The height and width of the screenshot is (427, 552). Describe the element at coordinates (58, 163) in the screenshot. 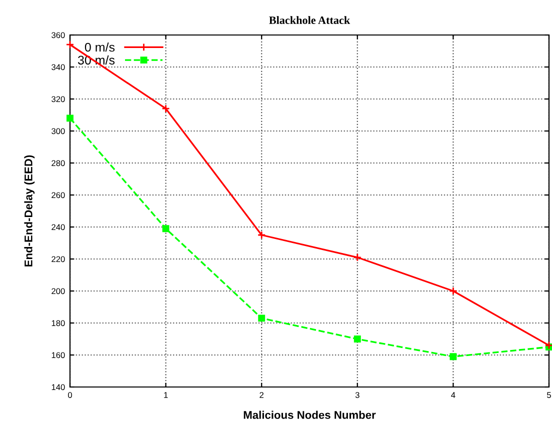

I see `y-tick-label: 280` at that location.